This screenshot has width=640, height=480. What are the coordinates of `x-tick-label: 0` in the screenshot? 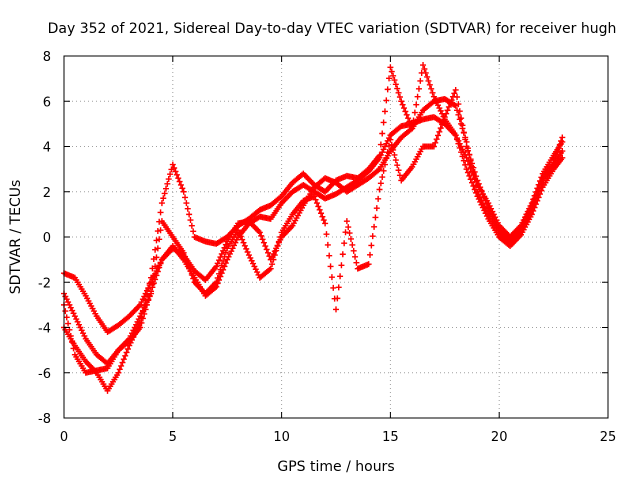 It's located at (64, 437).